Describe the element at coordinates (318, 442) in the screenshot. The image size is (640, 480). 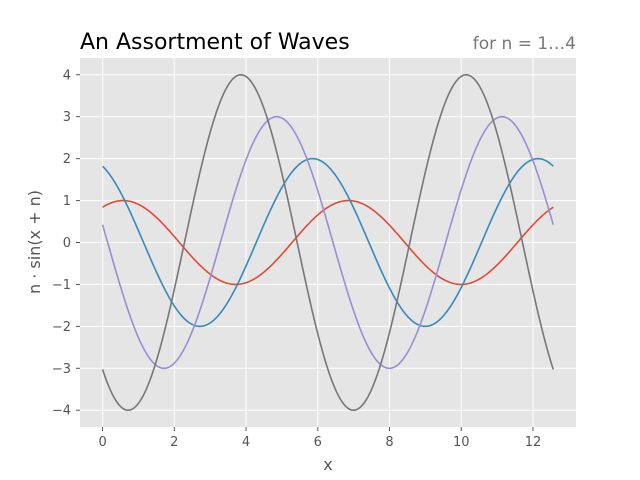
I see `x-tick-label: 6` at that location.